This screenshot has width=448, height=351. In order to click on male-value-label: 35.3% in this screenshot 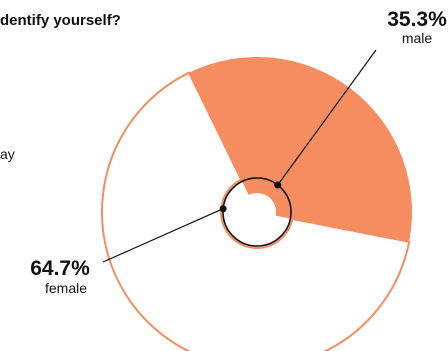, I will do `click(417, 19)`.